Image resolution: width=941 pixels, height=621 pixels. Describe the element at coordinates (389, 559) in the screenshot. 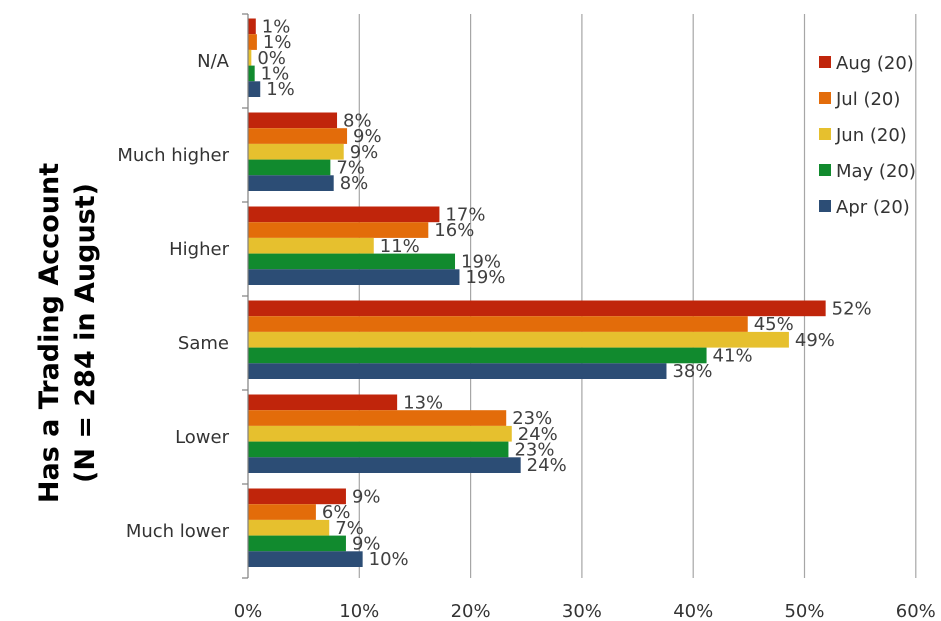

I see `data-label: 10%` at that location.